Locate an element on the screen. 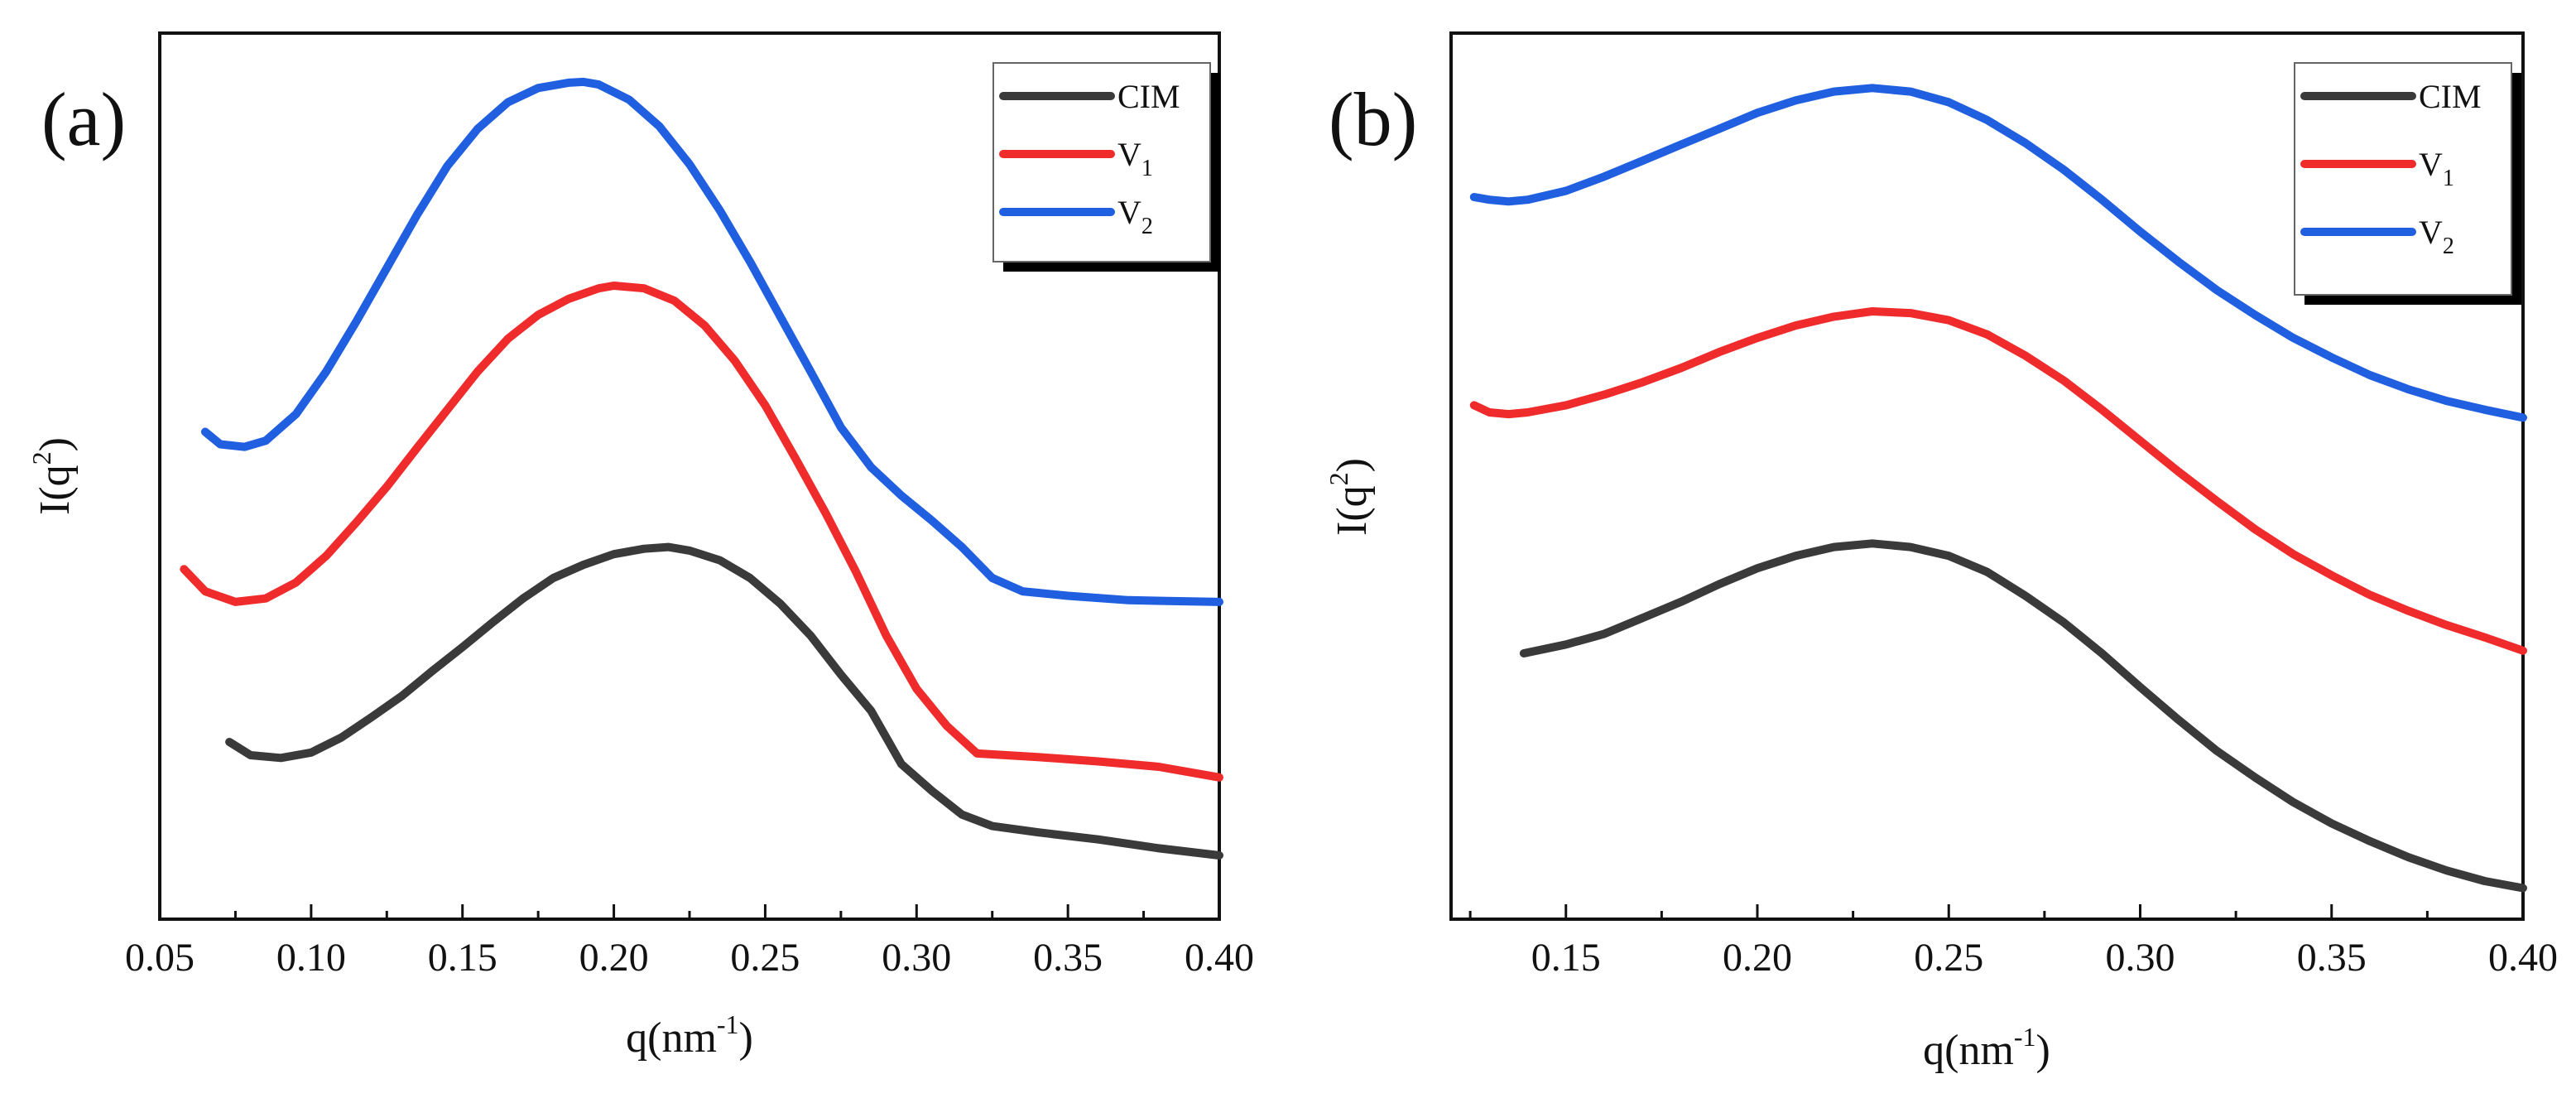  panel-a-legend-label-cim: CIM is located at coordinates (1148, 96).